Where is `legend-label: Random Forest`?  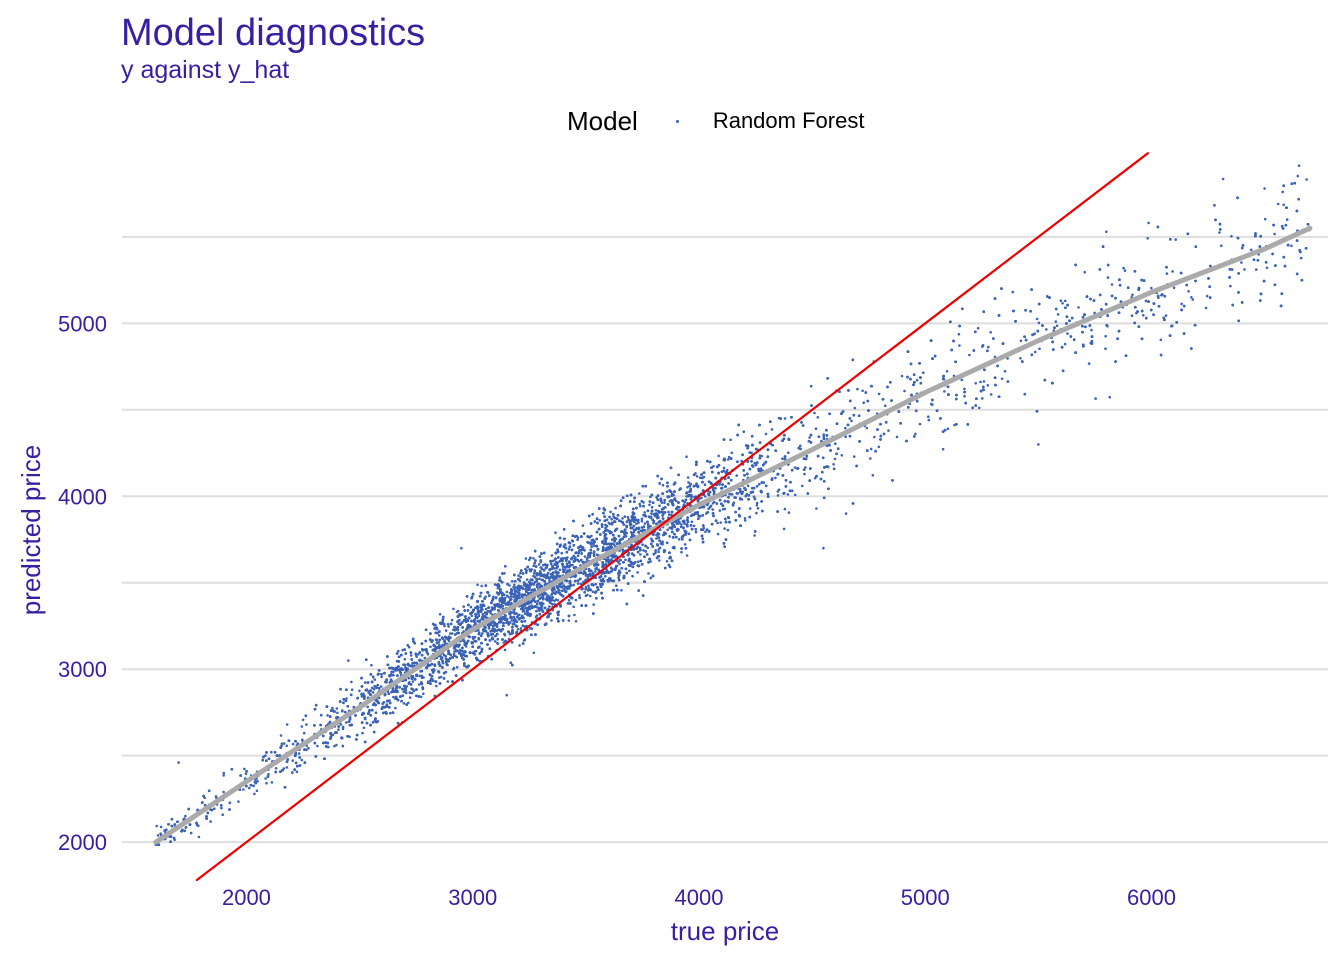
legend-label: Random Forest is located at coordinates (788, 120).